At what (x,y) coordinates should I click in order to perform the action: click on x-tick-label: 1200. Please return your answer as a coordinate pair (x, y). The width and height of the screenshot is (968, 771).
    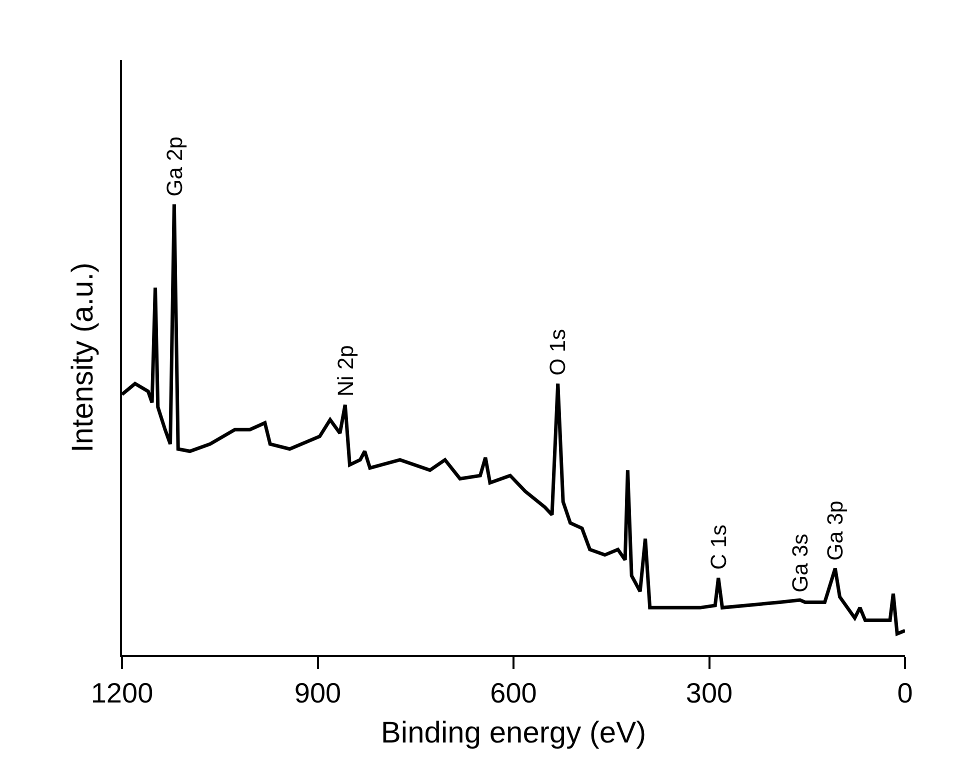
    Looking at the image, I should click on (122, 693).